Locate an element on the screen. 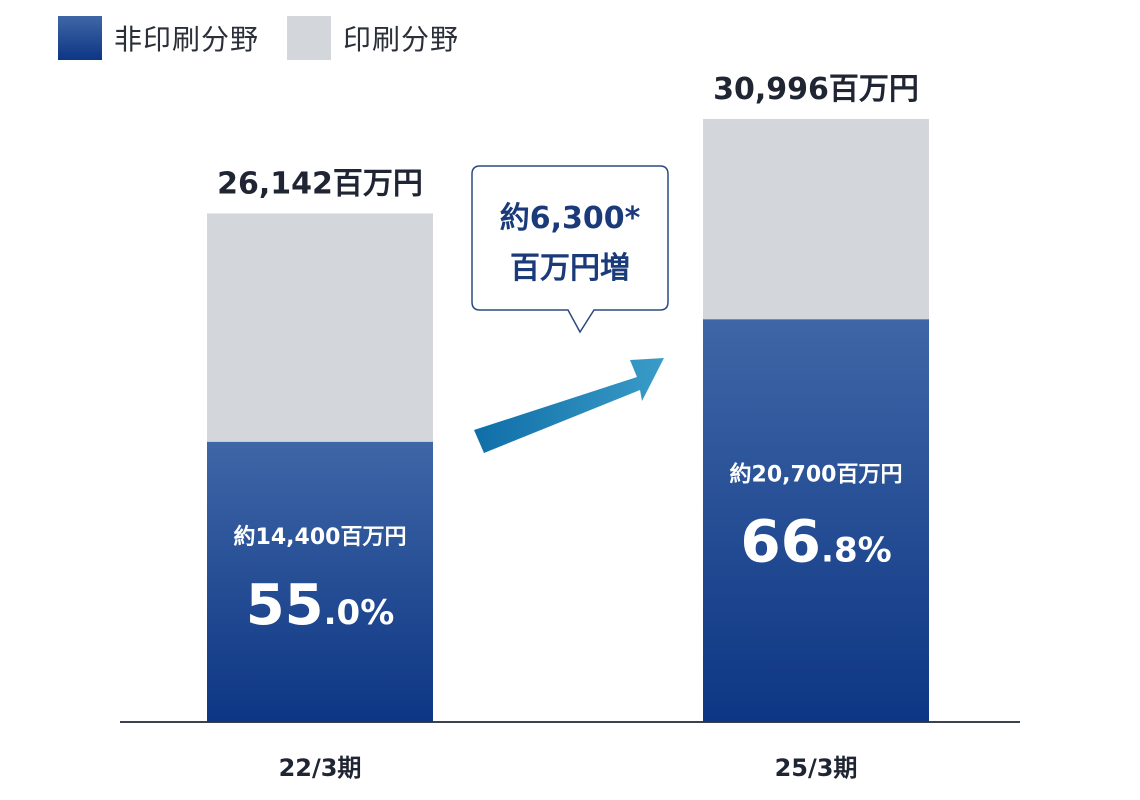 This screenshot has height=800, width=1140. callout-line-1: 約6,300* is located at coordinates (570, 218).